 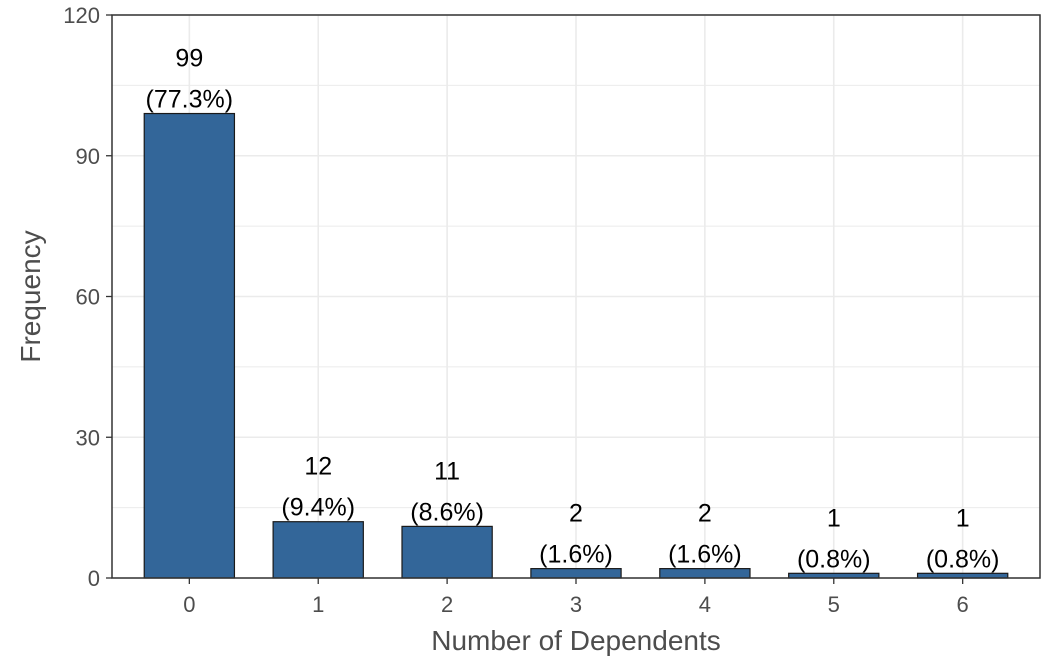 I want to click on x-tick-label: 0, so click(x=189, y=604).